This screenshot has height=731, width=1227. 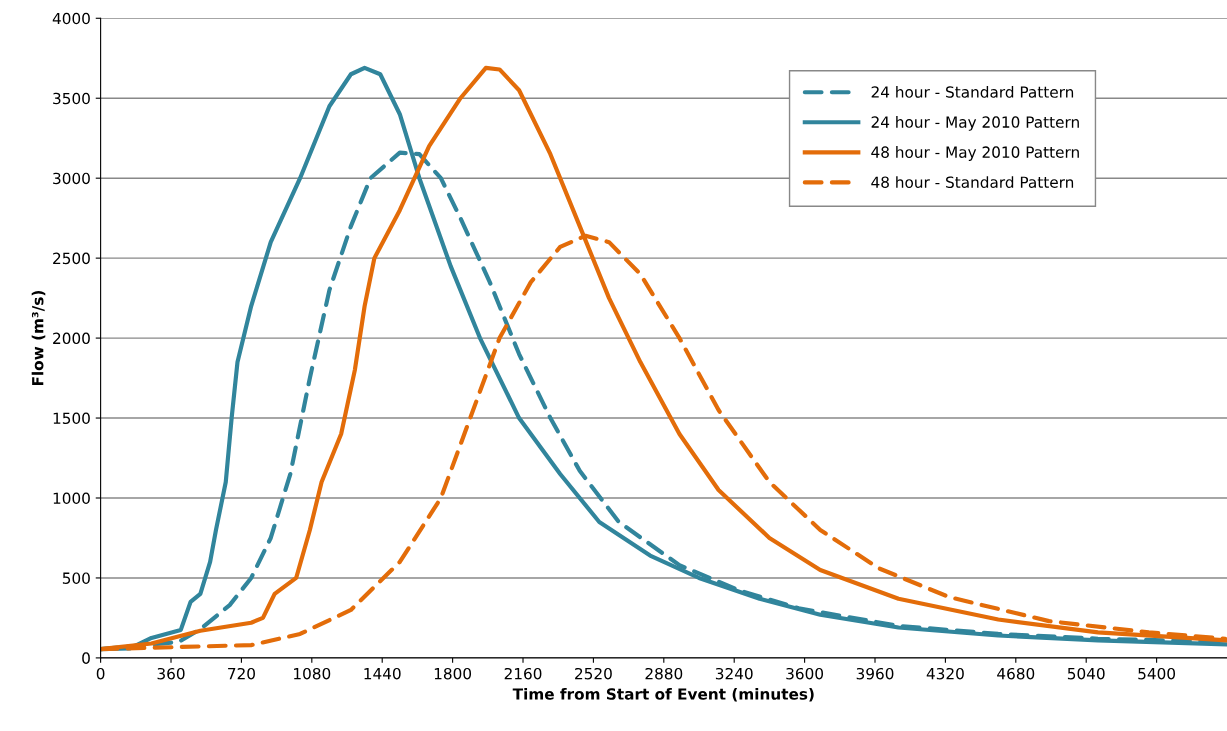 I want to click on x-tick-label: 1800, so click(x=453, y=673).